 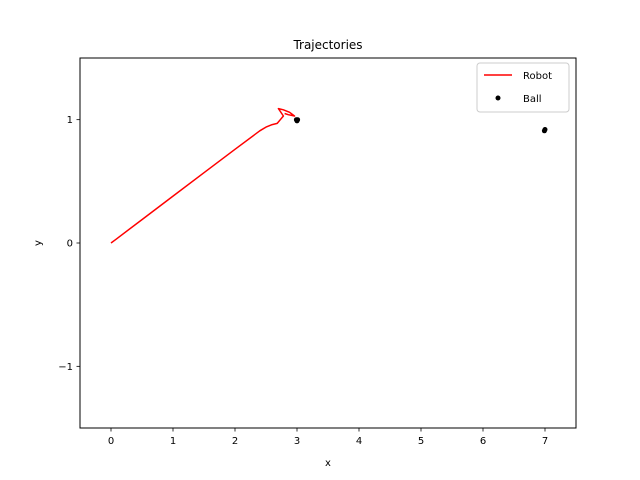 I want to click on chart-title: Trajectories, so click(x=327, y=45).